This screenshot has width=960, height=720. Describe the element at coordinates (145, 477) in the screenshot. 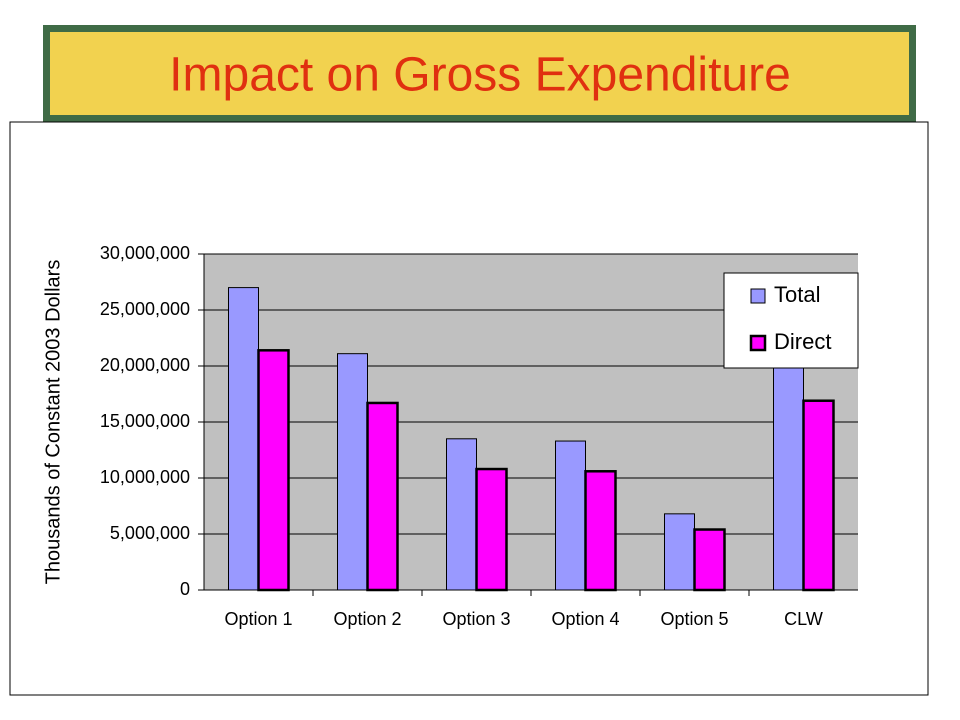

I see `y-tick-label: 10,000,000` at that location.